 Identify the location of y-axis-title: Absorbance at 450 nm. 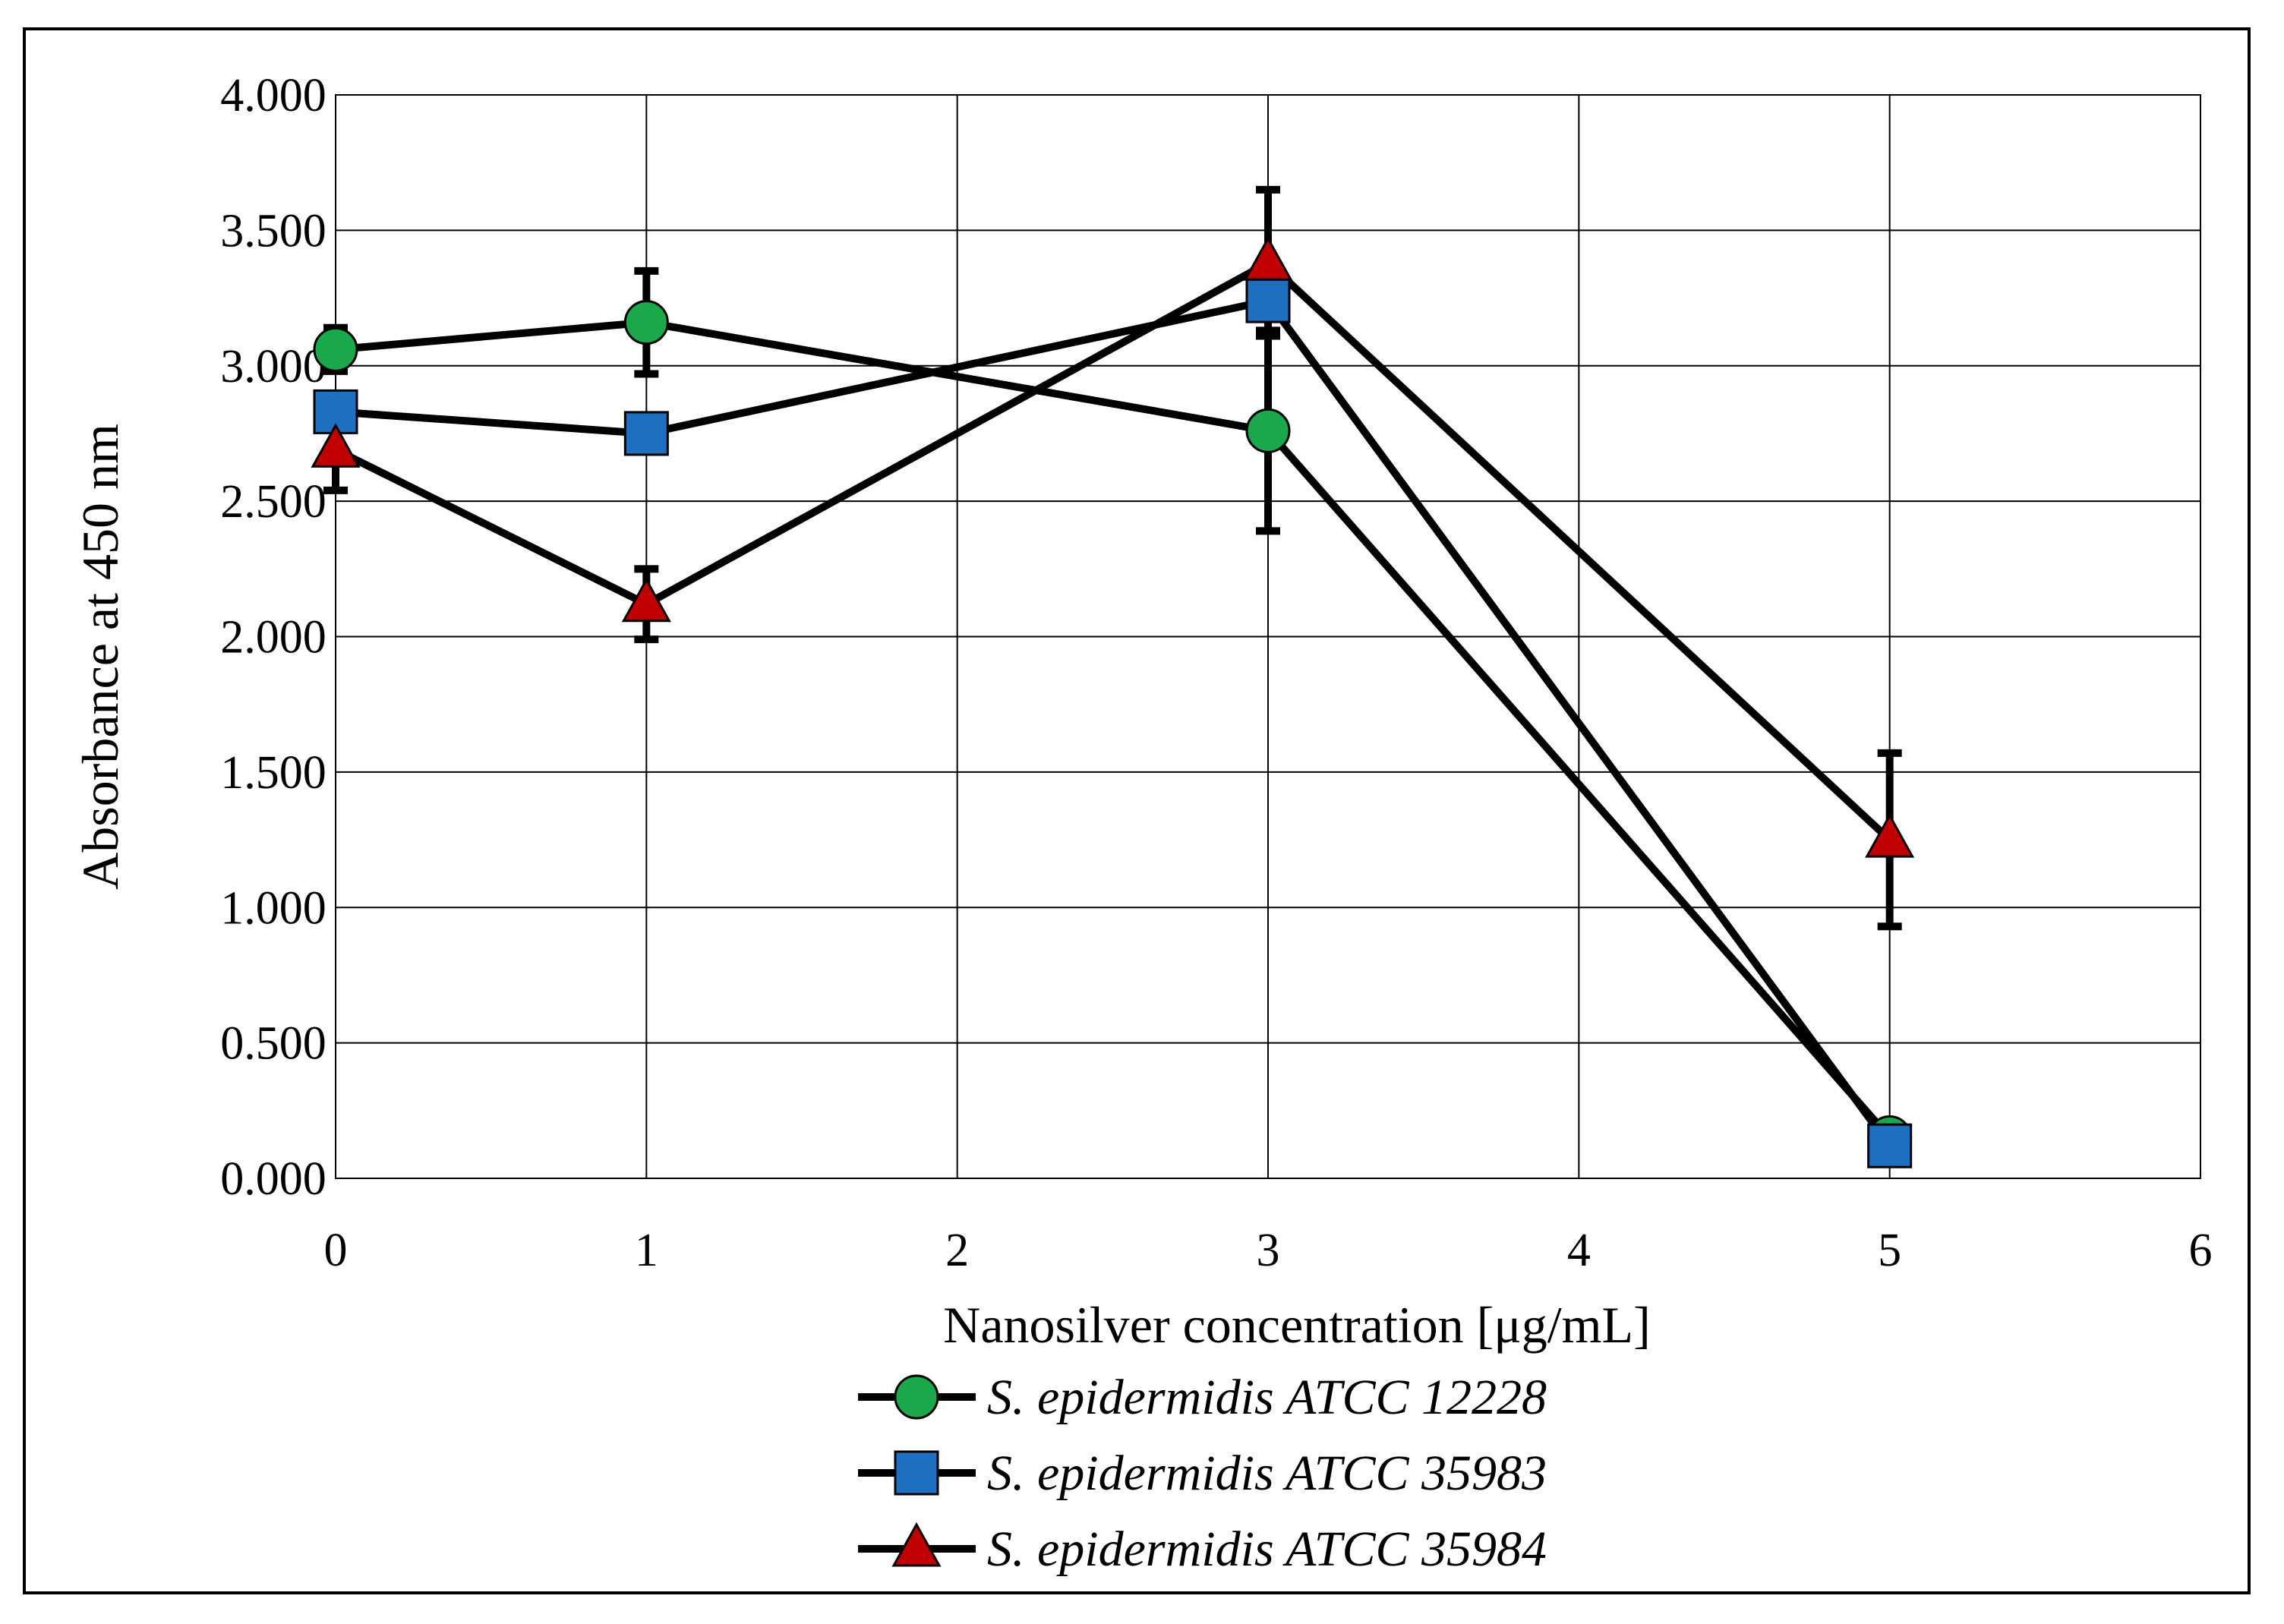
(100, 657).